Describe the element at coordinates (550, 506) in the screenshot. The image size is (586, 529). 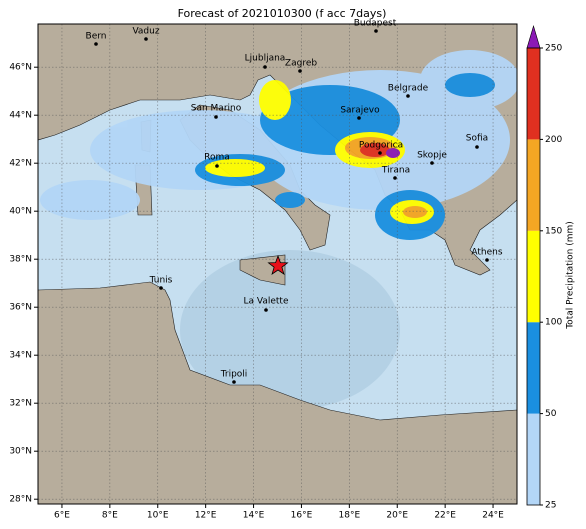
I see `colorbar-tick-label: 25` at that location.